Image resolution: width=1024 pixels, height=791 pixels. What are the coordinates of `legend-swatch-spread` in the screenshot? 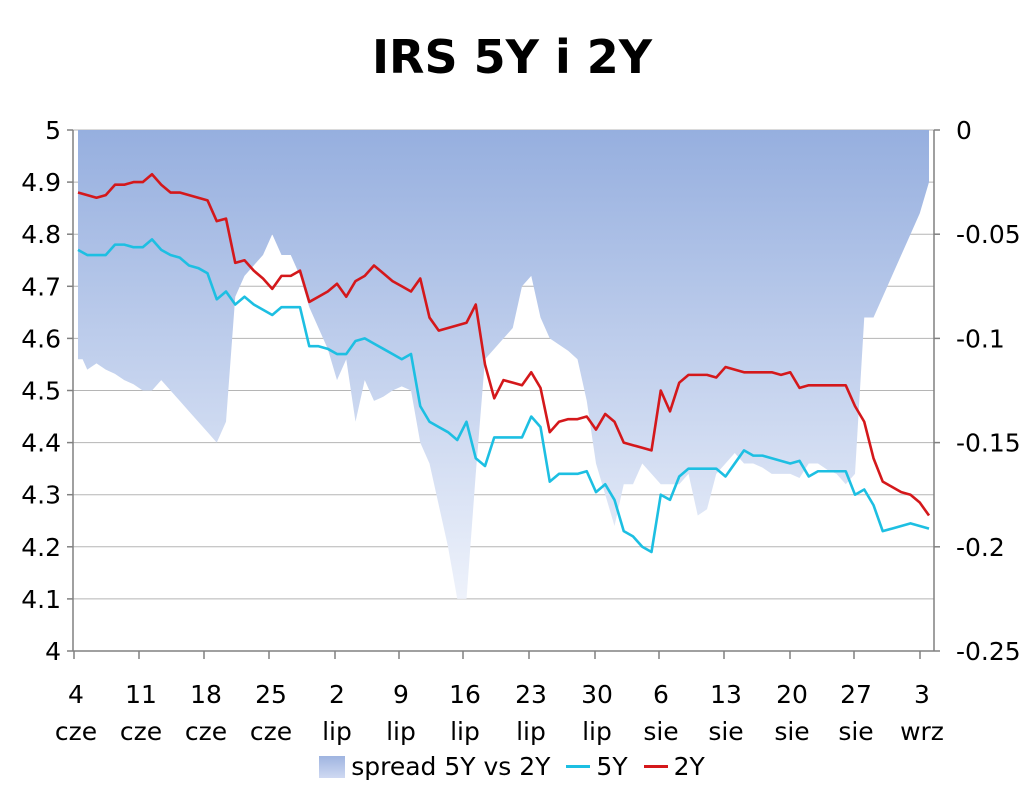 It's located at (332, 766).